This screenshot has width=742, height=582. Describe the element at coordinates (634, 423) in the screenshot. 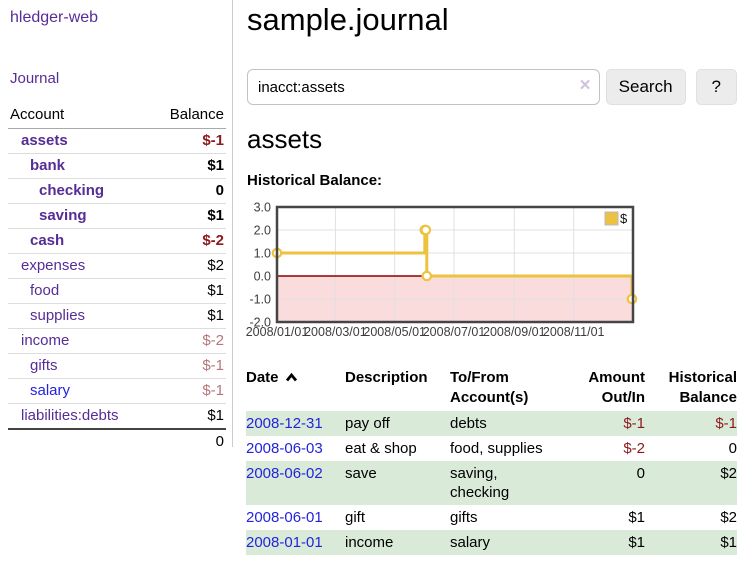

I see `transaction-amount: $-1` at that location.